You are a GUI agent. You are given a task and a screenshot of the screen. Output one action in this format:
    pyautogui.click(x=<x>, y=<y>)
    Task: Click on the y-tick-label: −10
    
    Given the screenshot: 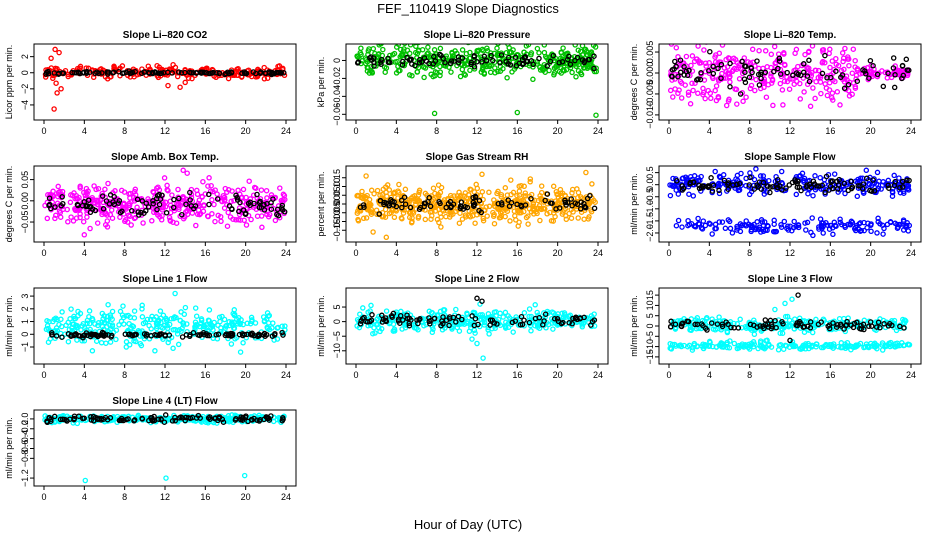 What is the action you would take?
    pyautogui.click(x=650, y=346)
    